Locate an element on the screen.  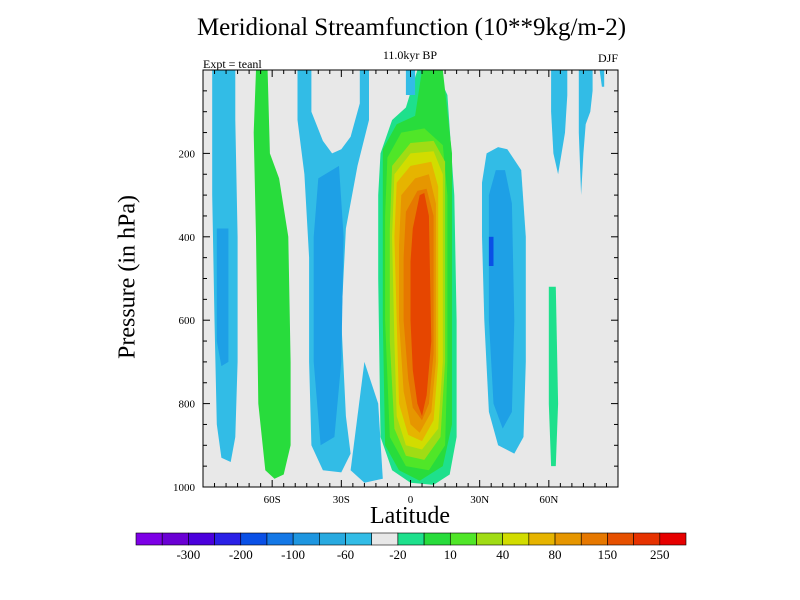
colorbar-label: 10 is located at coordinates (450, 554).